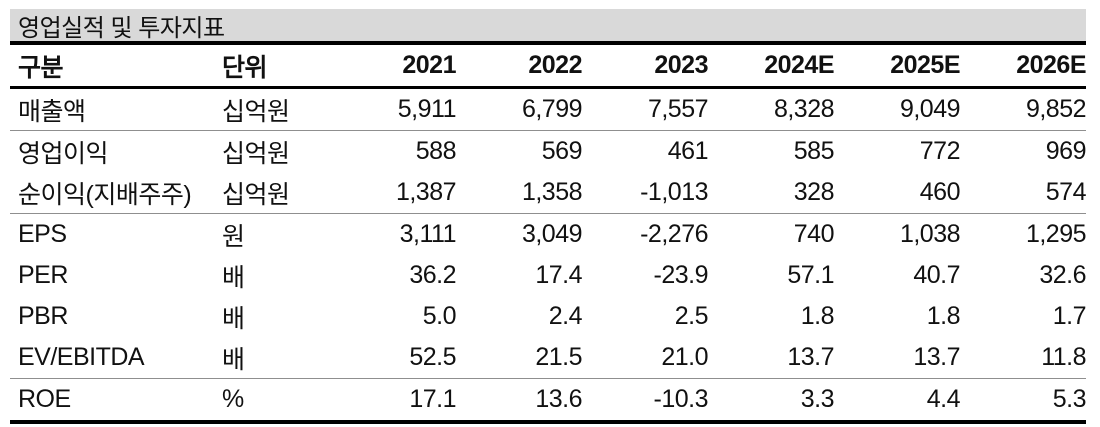 This screenshot has height=427, width=1100. Describe the element at coordinates (897, 67) in the screenshot. I see `col-header-2025e: 2025E` at that location.